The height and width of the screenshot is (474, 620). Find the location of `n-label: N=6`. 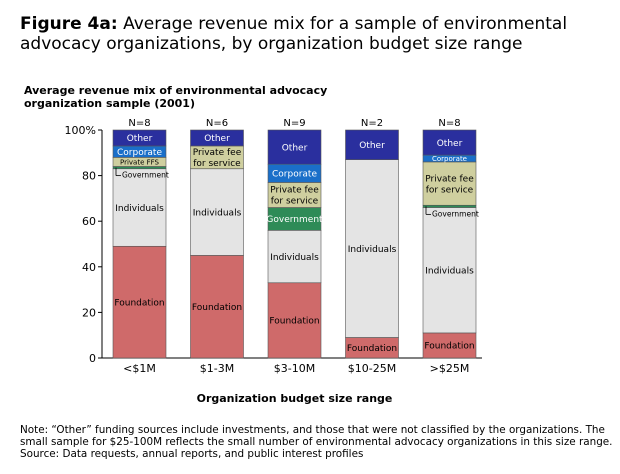

n-label: N=6 is located at coordinates (217, 123).